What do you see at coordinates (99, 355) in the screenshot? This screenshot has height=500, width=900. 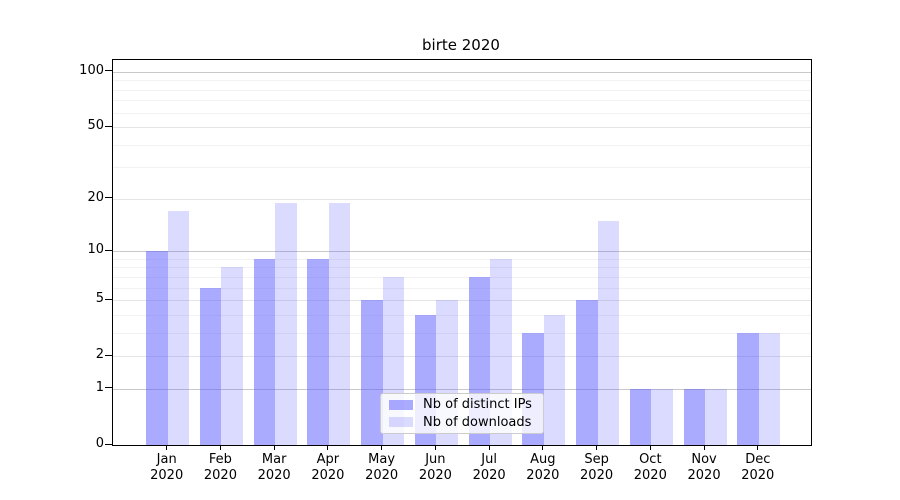 I see `y-axis-tick-label: 2` at bounding box center [99, 355].